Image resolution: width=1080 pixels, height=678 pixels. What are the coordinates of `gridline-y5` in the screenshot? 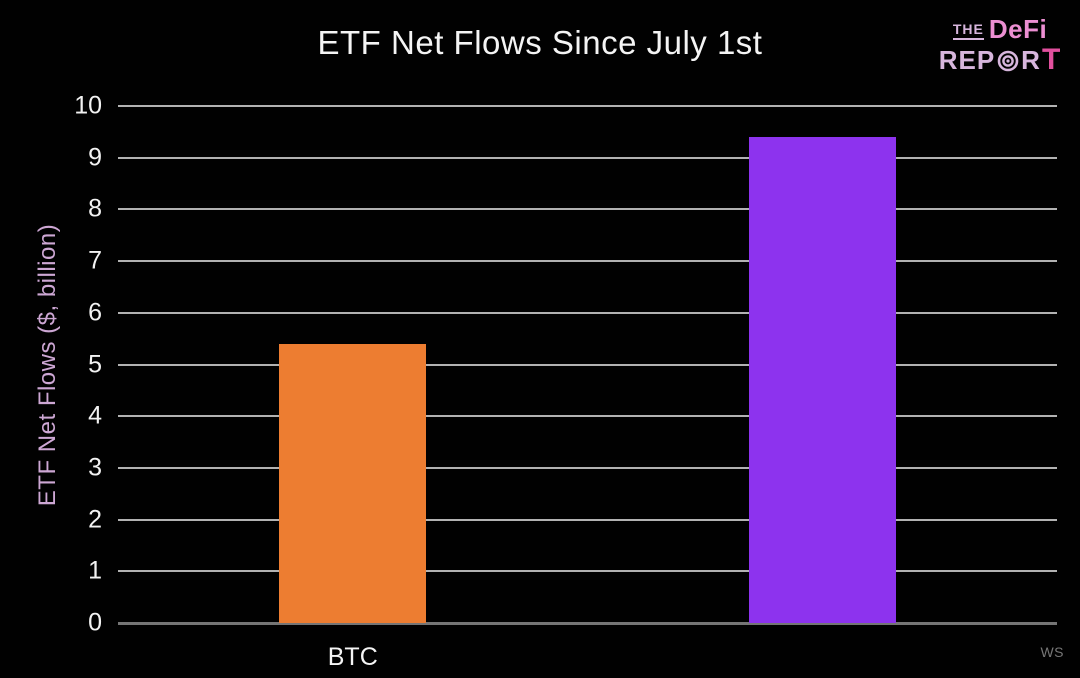 It's located at (587, 364).